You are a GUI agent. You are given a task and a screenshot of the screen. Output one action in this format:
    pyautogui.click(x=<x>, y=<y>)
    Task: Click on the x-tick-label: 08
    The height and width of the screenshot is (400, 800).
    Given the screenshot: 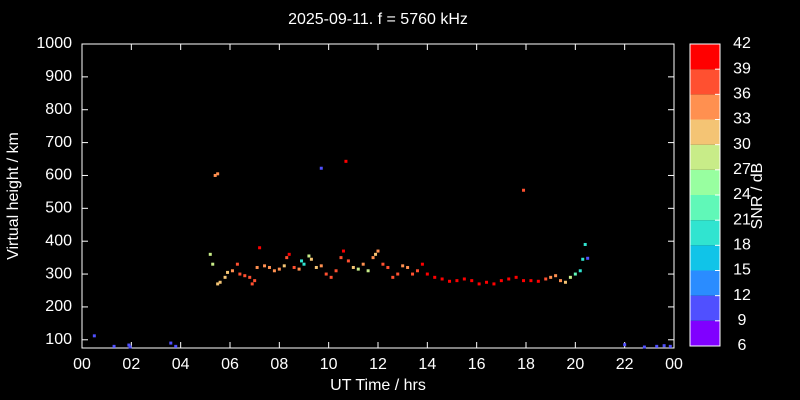 What is the action you would take?
    pyautogui.click(x=279, y=364)
    